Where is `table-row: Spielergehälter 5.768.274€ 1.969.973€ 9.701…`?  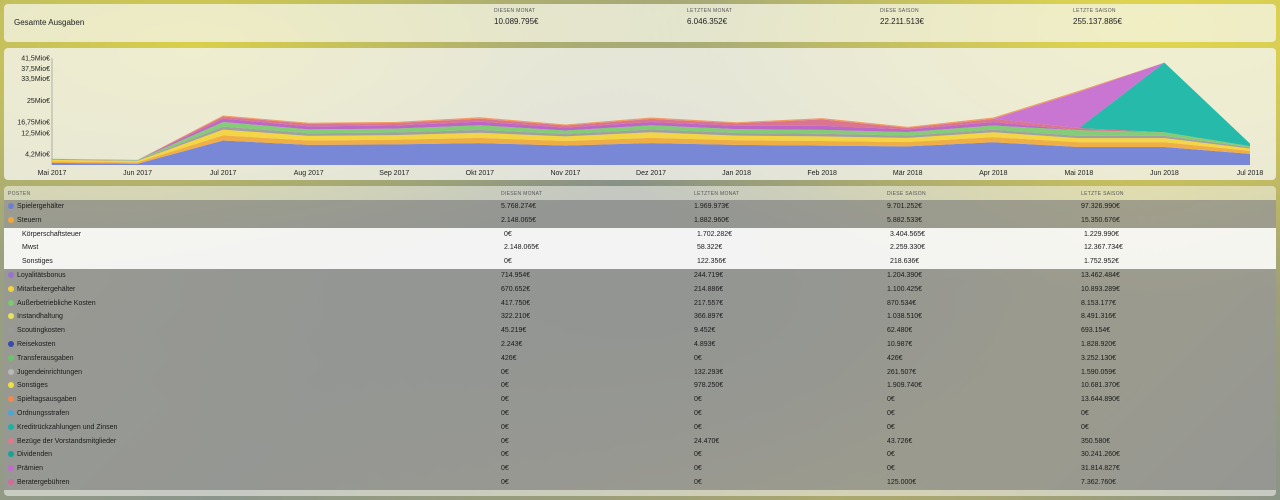
table-row: Spielergehälter 5.768.274€ 1.969.973€ 9.701… is located at coordinates (640, 207).